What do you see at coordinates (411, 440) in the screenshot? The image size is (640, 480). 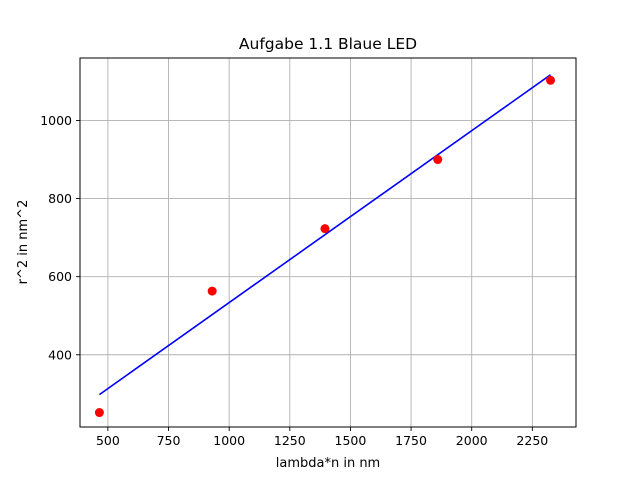 I see `x-tick-label: 1750` at bounding box center [411, 440].